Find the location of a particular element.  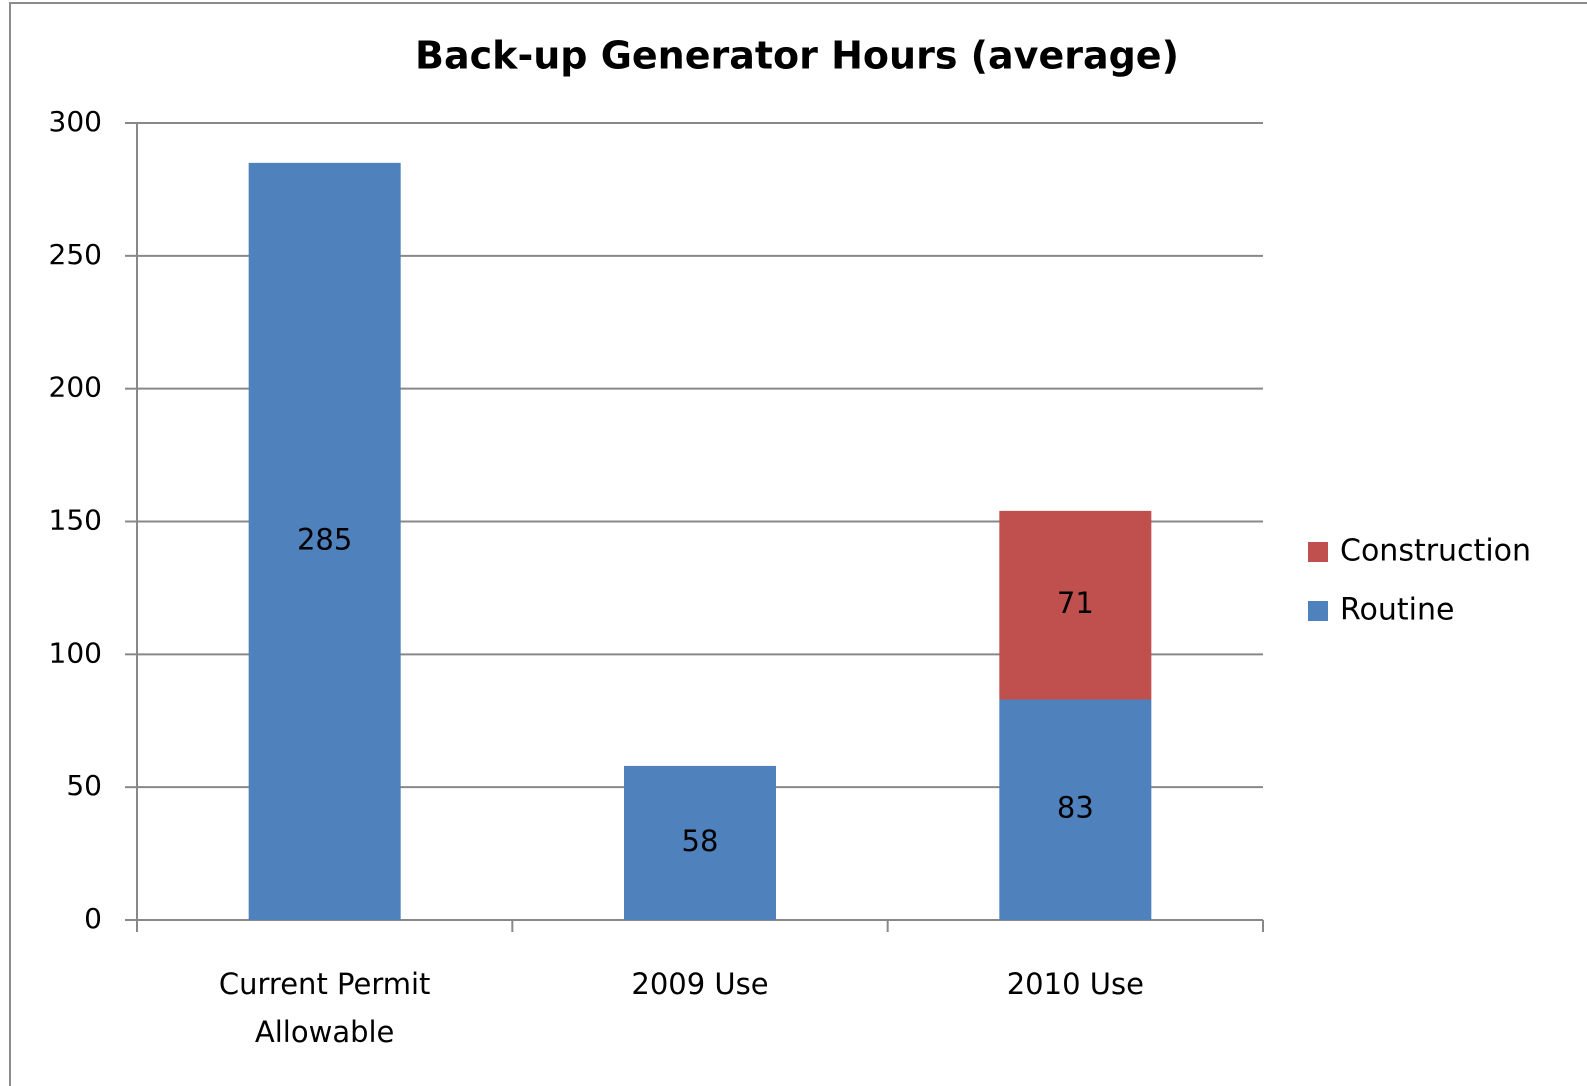

x-tick-label: 2010 Use is located at coordinates (1075, 984).